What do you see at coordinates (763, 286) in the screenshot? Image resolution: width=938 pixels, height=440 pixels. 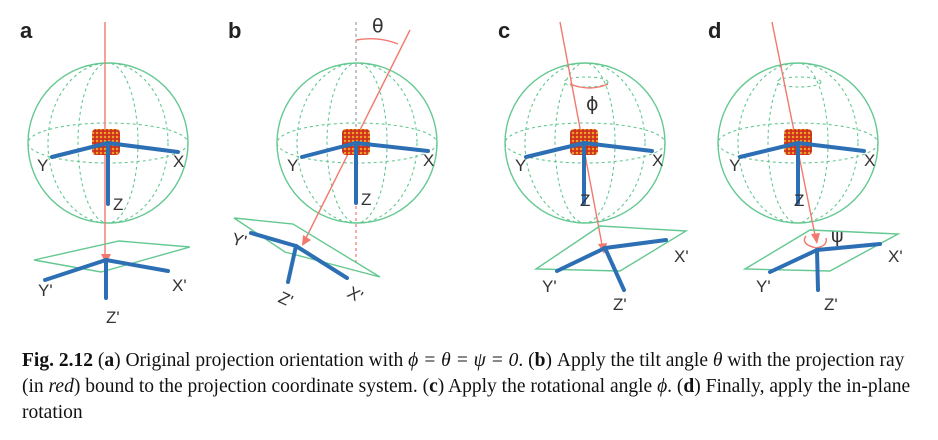 I see `axis-label-yp-d: Y'` at bounding box center [763, 286].